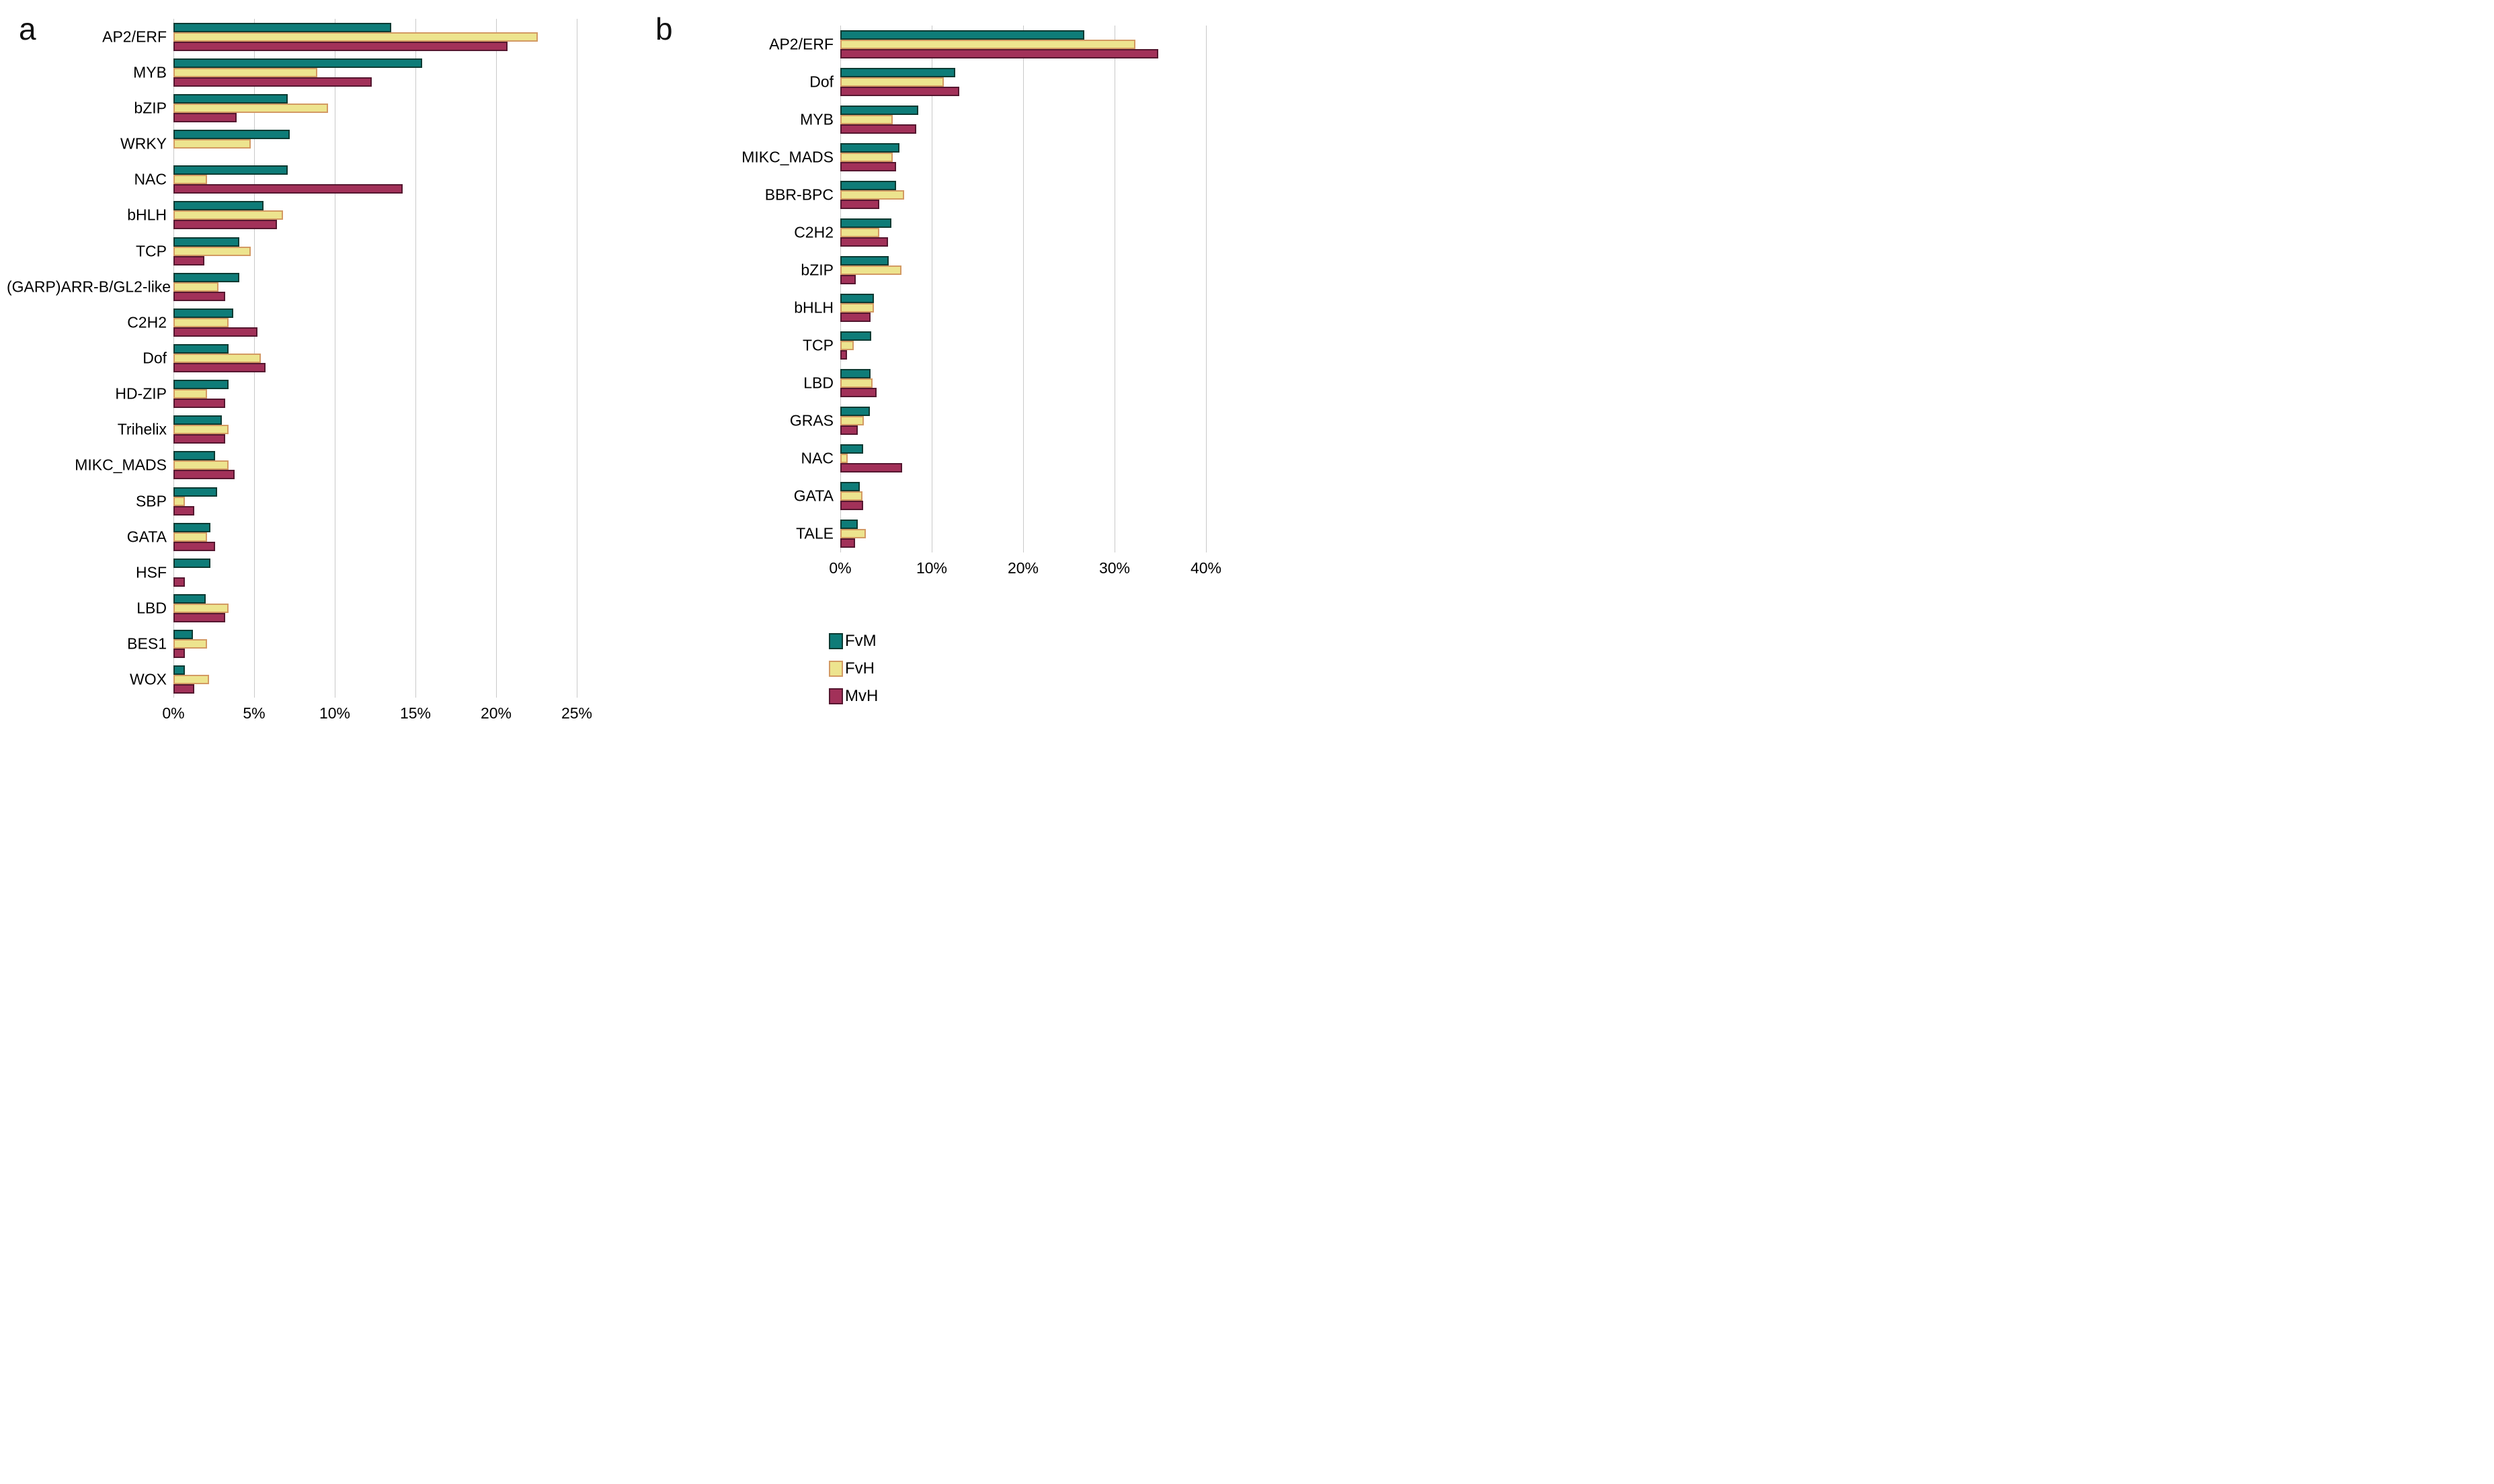 The image size is (2494, 1484). I want to click on category-label: SBP, so click(151, 500).